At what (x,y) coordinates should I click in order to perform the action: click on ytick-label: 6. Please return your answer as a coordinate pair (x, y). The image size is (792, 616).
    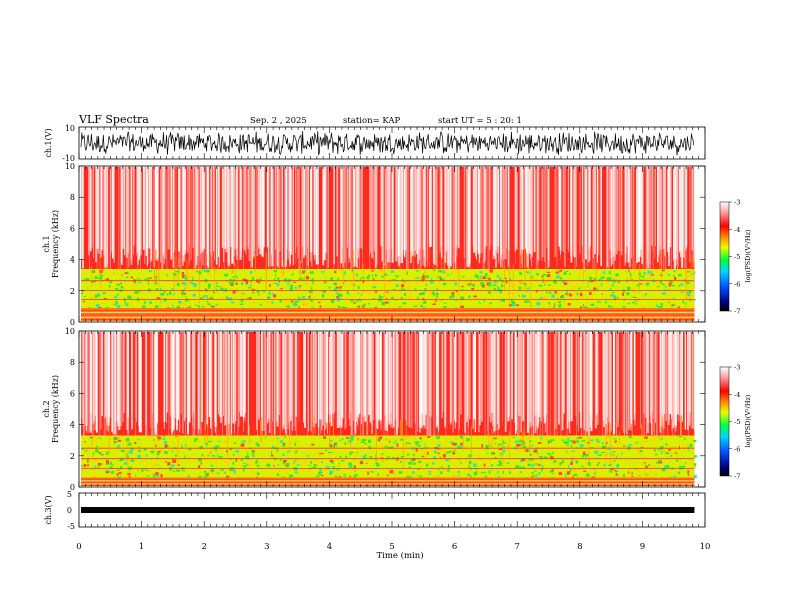
    Looking at the image, I should click on (72, 228).